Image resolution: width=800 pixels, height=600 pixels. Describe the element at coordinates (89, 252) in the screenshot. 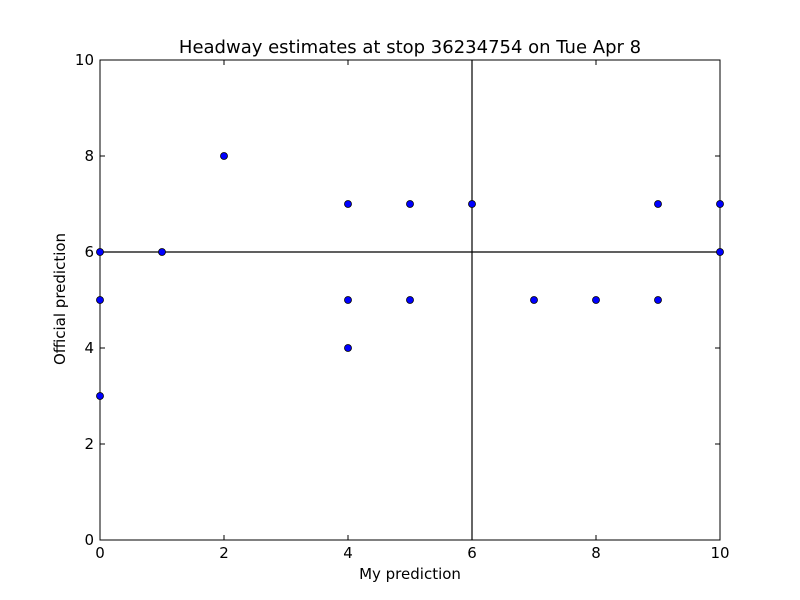

I see `y-tick-label: 6` at that location.